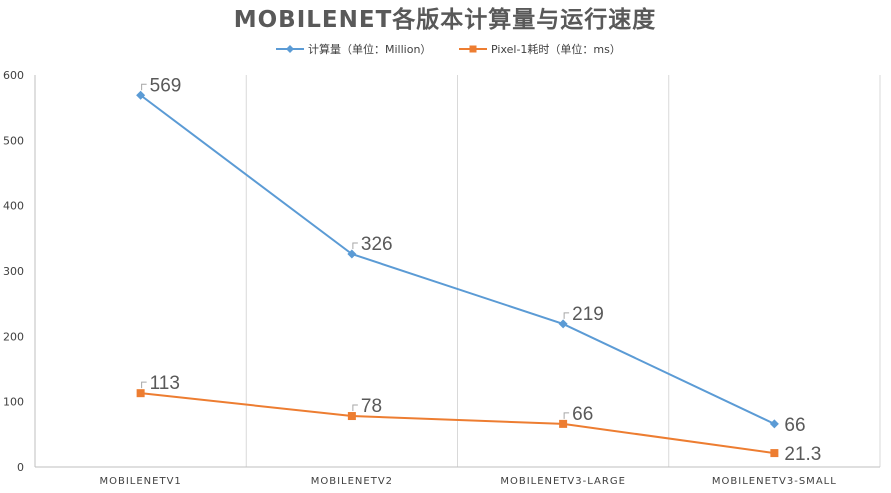 The width and height of the screenshot is (891, 493). I want to click on legend-marker-latency, so click(473, 49).